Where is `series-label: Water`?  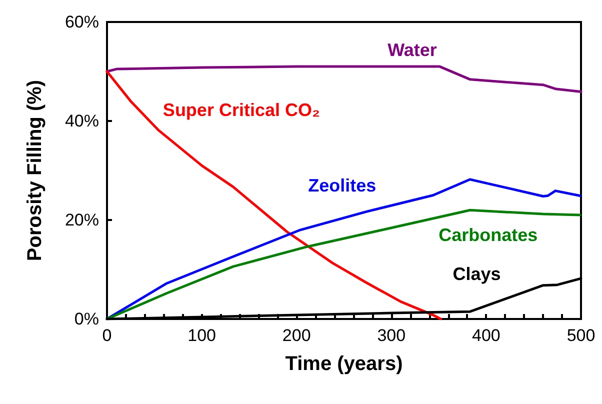
series-label: Water is located at coordinates (412, 50).